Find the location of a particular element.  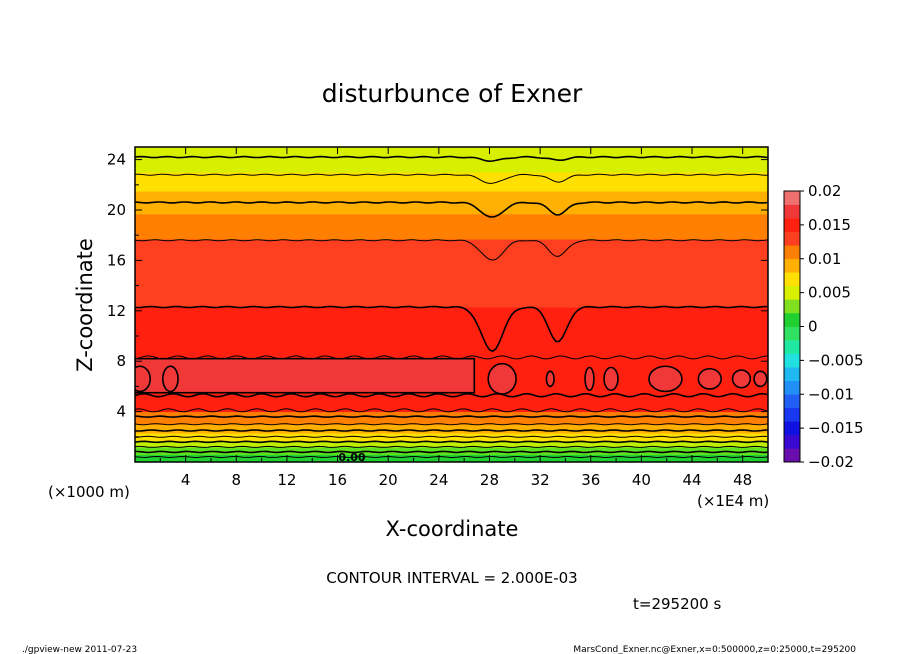

positive-band is located at coordinates (305, 375).